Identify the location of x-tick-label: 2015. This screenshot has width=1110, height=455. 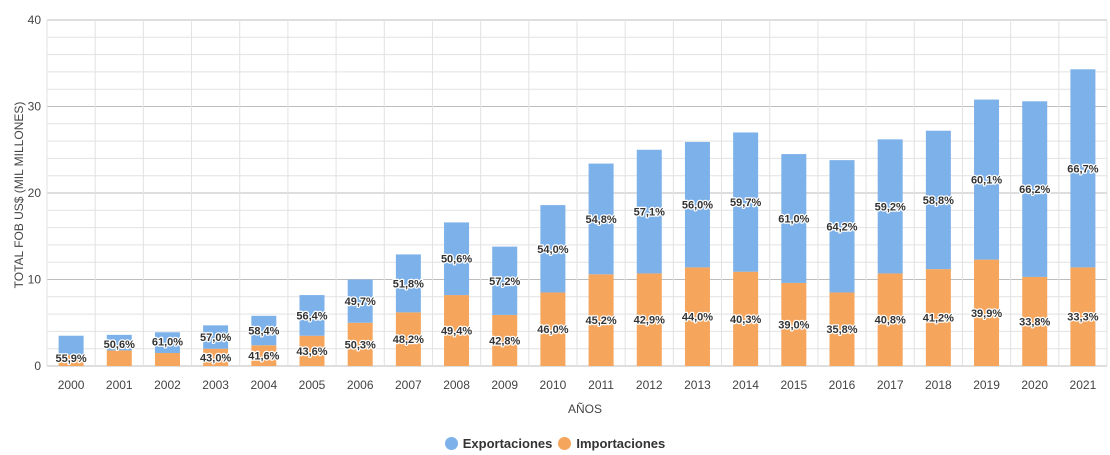
(793, 385).